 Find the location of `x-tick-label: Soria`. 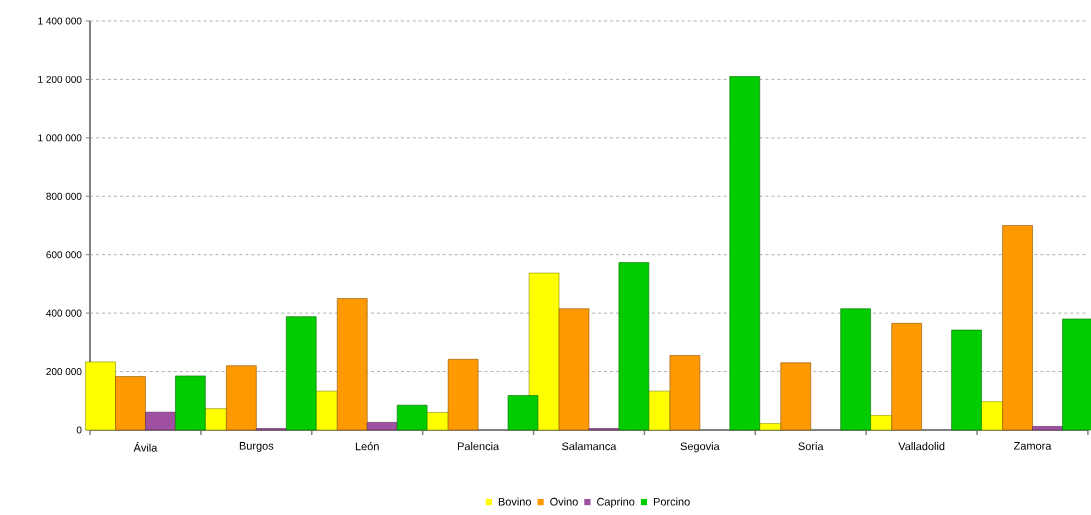

x-tick-label: Soria is located at coordinates (811, 446).